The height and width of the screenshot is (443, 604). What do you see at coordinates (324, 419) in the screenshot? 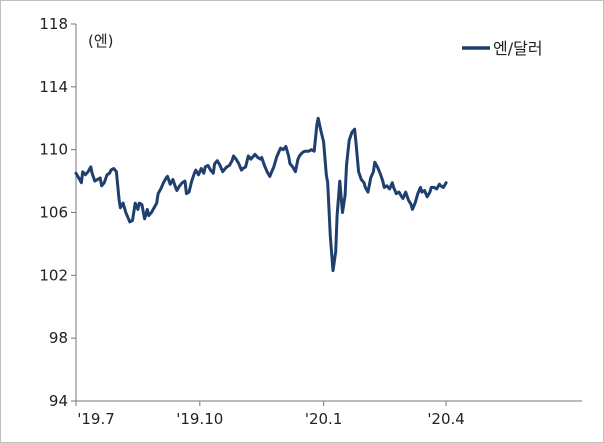
I see `x-tick-label: '20.1` at bounding box center [324, 419].